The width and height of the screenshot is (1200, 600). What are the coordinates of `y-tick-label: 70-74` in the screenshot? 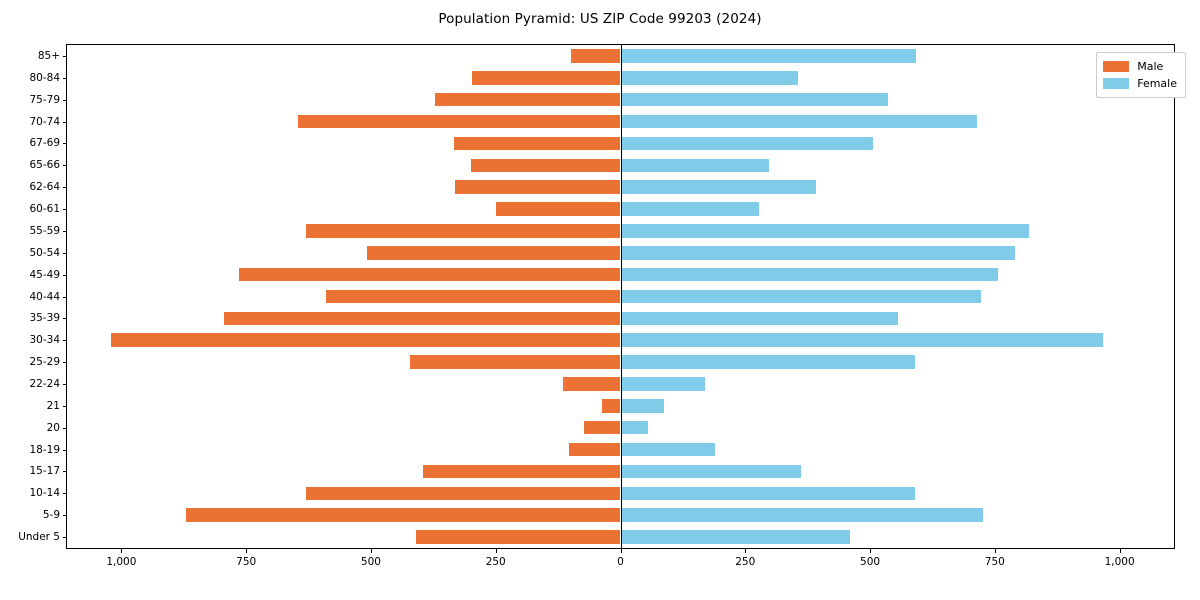 It's located at (44, 121).